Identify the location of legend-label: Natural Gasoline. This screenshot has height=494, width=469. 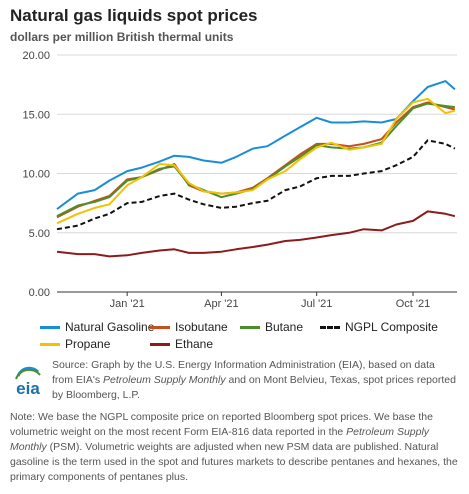
(110, 327).